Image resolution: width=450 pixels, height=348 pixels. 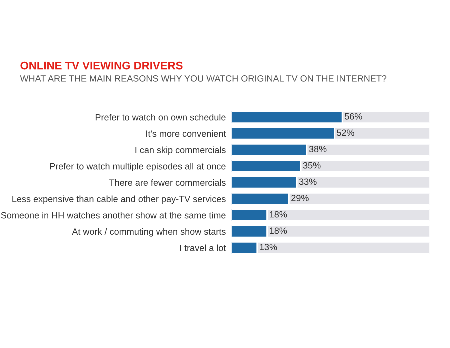 What do you see at coordinates (353, 116) in the screenshot?
I see `data-label: 56%` at bounding box center [353, 116].